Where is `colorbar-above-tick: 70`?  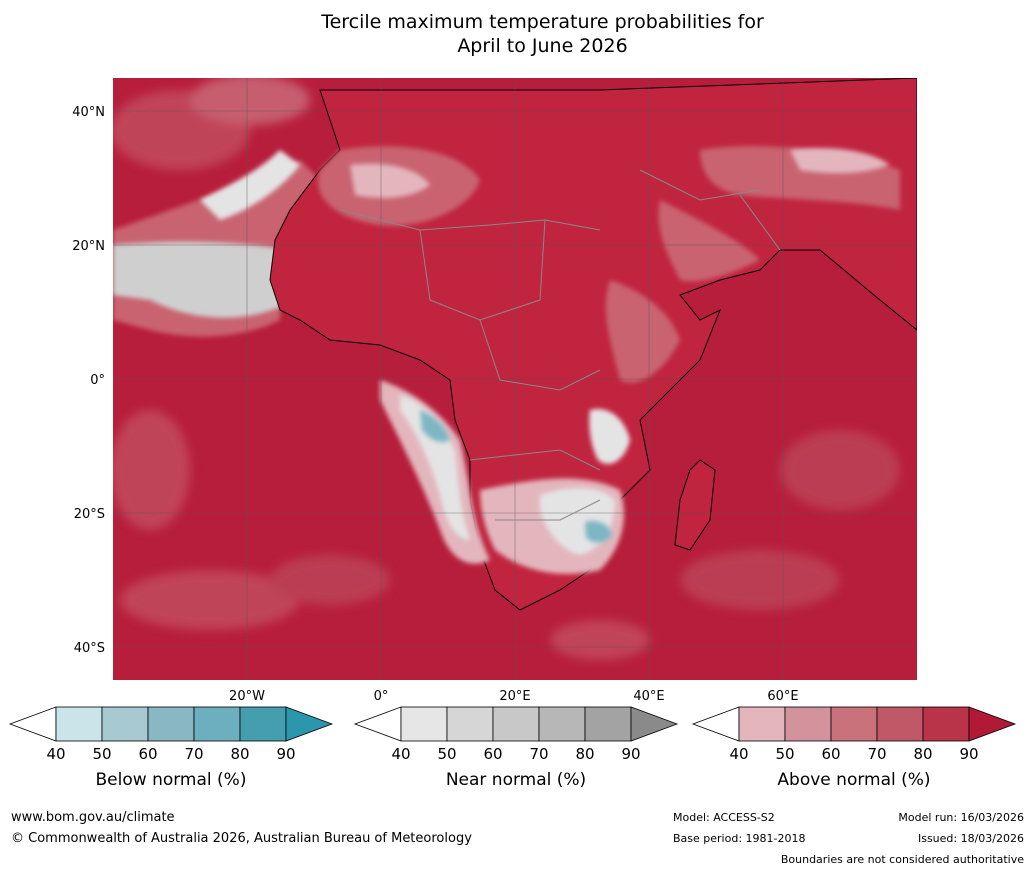 colorbar-above-tick: 70 is located at coordinates (876, 754).